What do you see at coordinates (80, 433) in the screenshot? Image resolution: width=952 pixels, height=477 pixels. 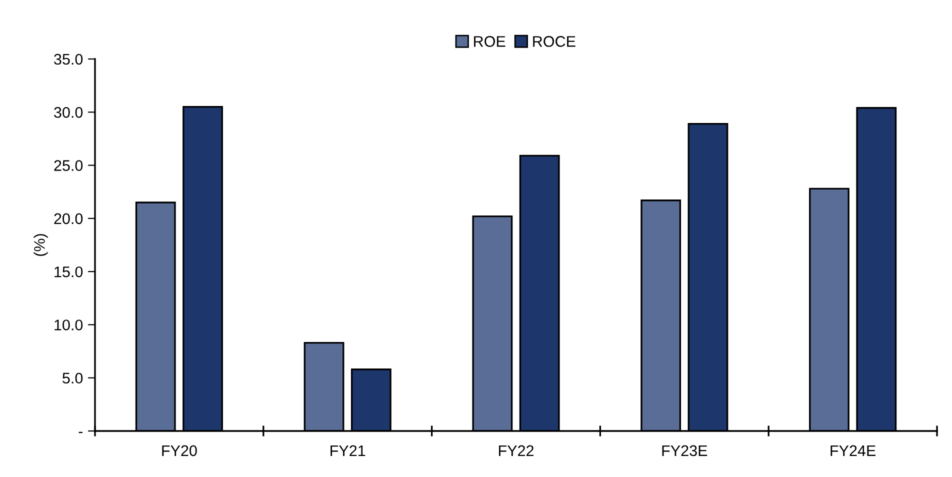 I see `y-tick-label: -` at bounding box center [80, 433].